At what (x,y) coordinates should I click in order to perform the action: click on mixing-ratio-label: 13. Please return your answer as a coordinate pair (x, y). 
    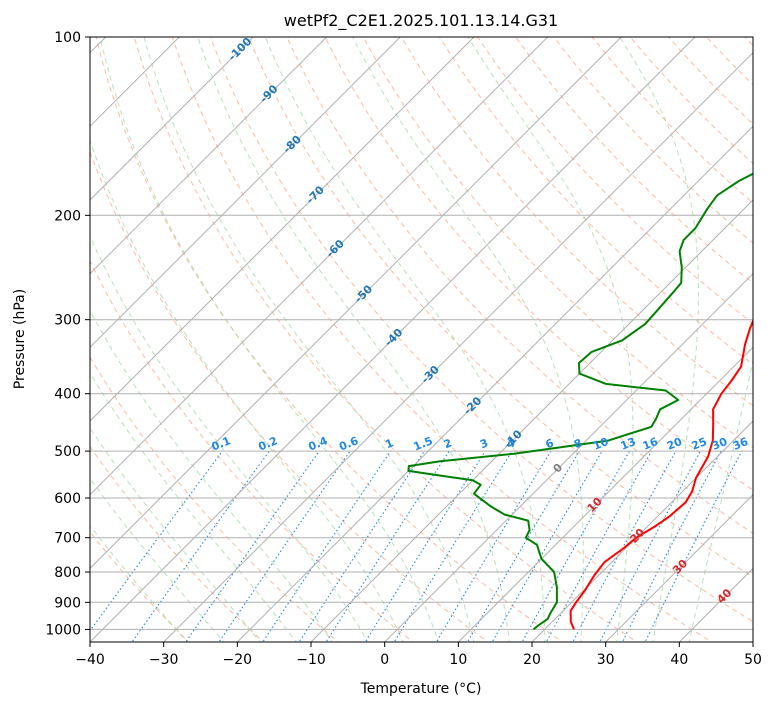
    Looking at the image, I should click on (628, 444).